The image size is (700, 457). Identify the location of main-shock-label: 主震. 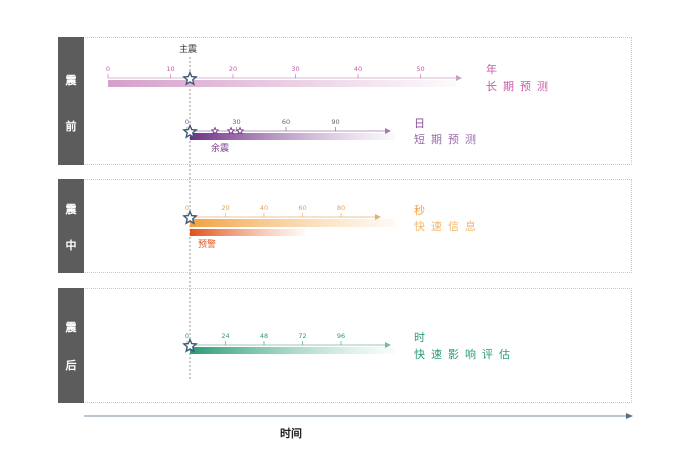
(188, 49).